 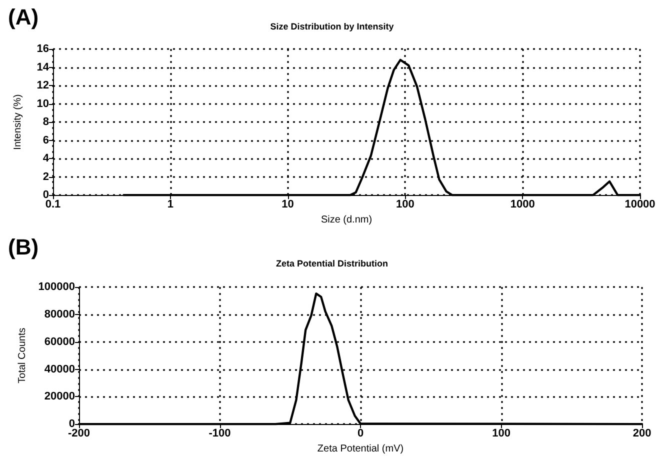 What do you see at coordinates (23, 247) in the screenshot?
I see `text: (B)` at bounding box center [23, 247].